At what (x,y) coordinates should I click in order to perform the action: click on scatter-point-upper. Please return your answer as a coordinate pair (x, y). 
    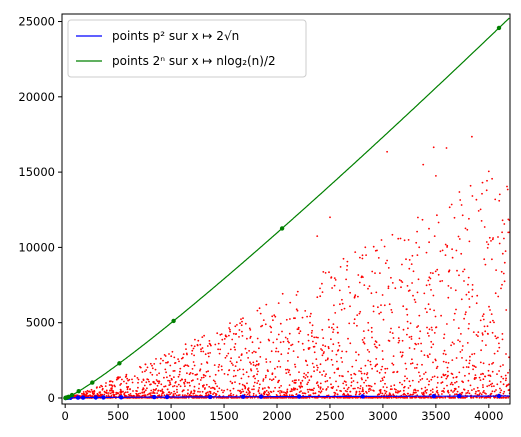
    Looking at the image, I should click on (488, 171).